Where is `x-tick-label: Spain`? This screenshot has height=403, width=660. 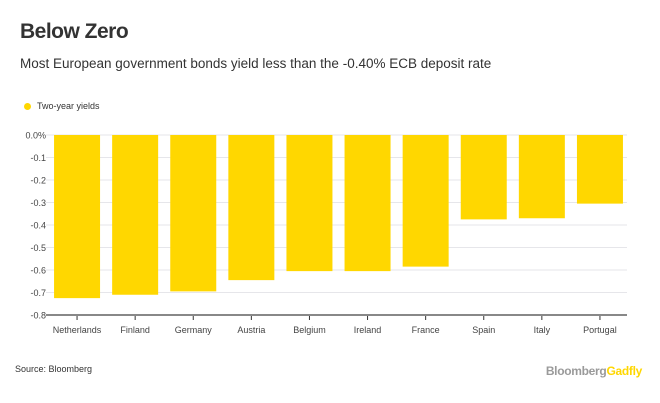
x-tick-label: Spain is located at coordinates (483, 330).